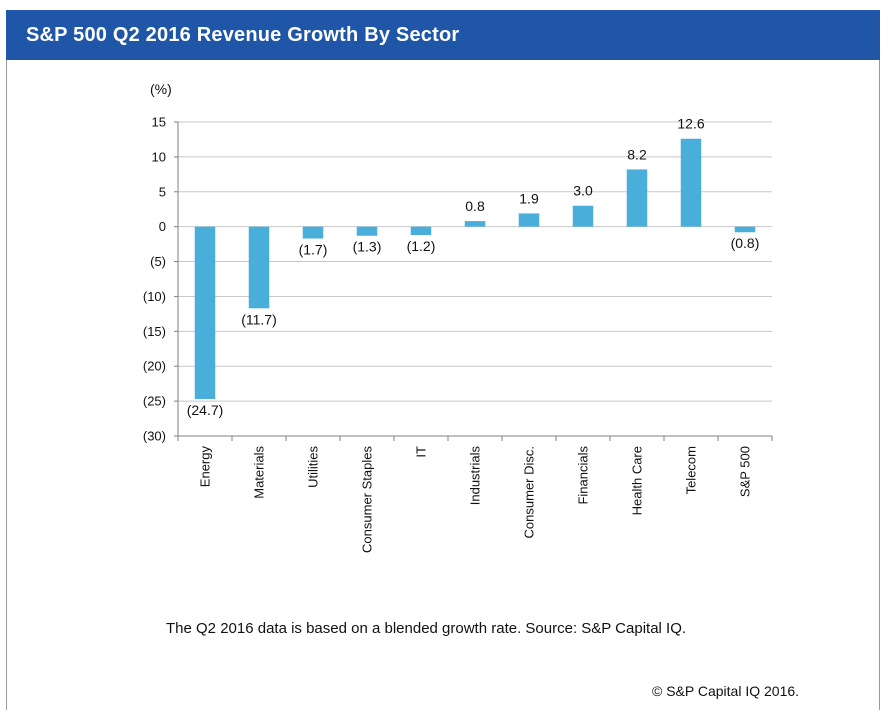 The image size is (886, 713). Describe the element at coordinates (367, 499) in the screenshot. I see `category-label: Consumer Staples` at that location.